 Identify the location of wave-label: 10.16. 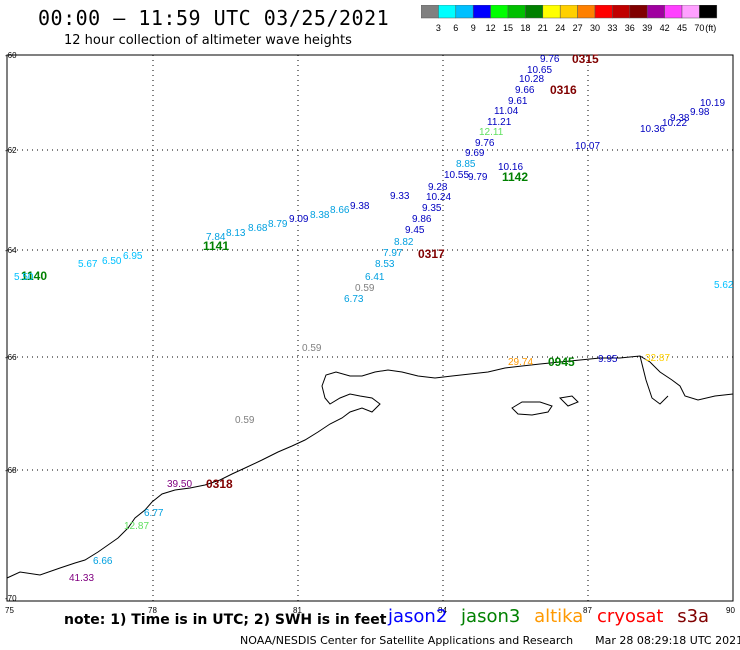
(510, 167).